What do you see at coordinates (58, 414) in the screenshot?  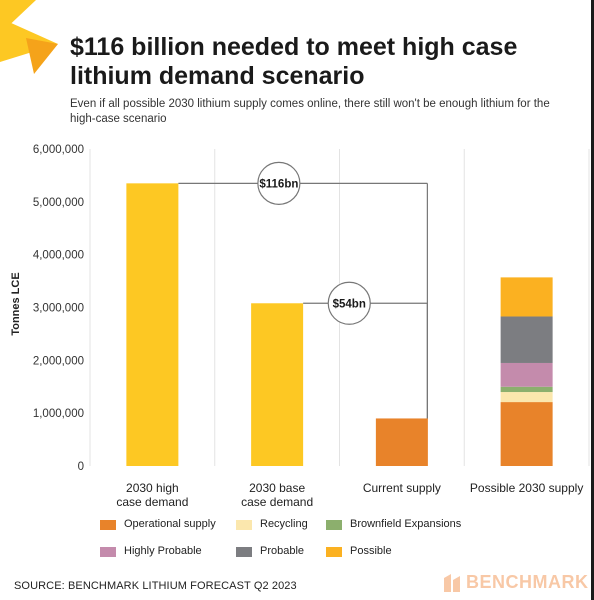 I see `y-tick-label: 1,000,000` at bounding box center [58, 414].